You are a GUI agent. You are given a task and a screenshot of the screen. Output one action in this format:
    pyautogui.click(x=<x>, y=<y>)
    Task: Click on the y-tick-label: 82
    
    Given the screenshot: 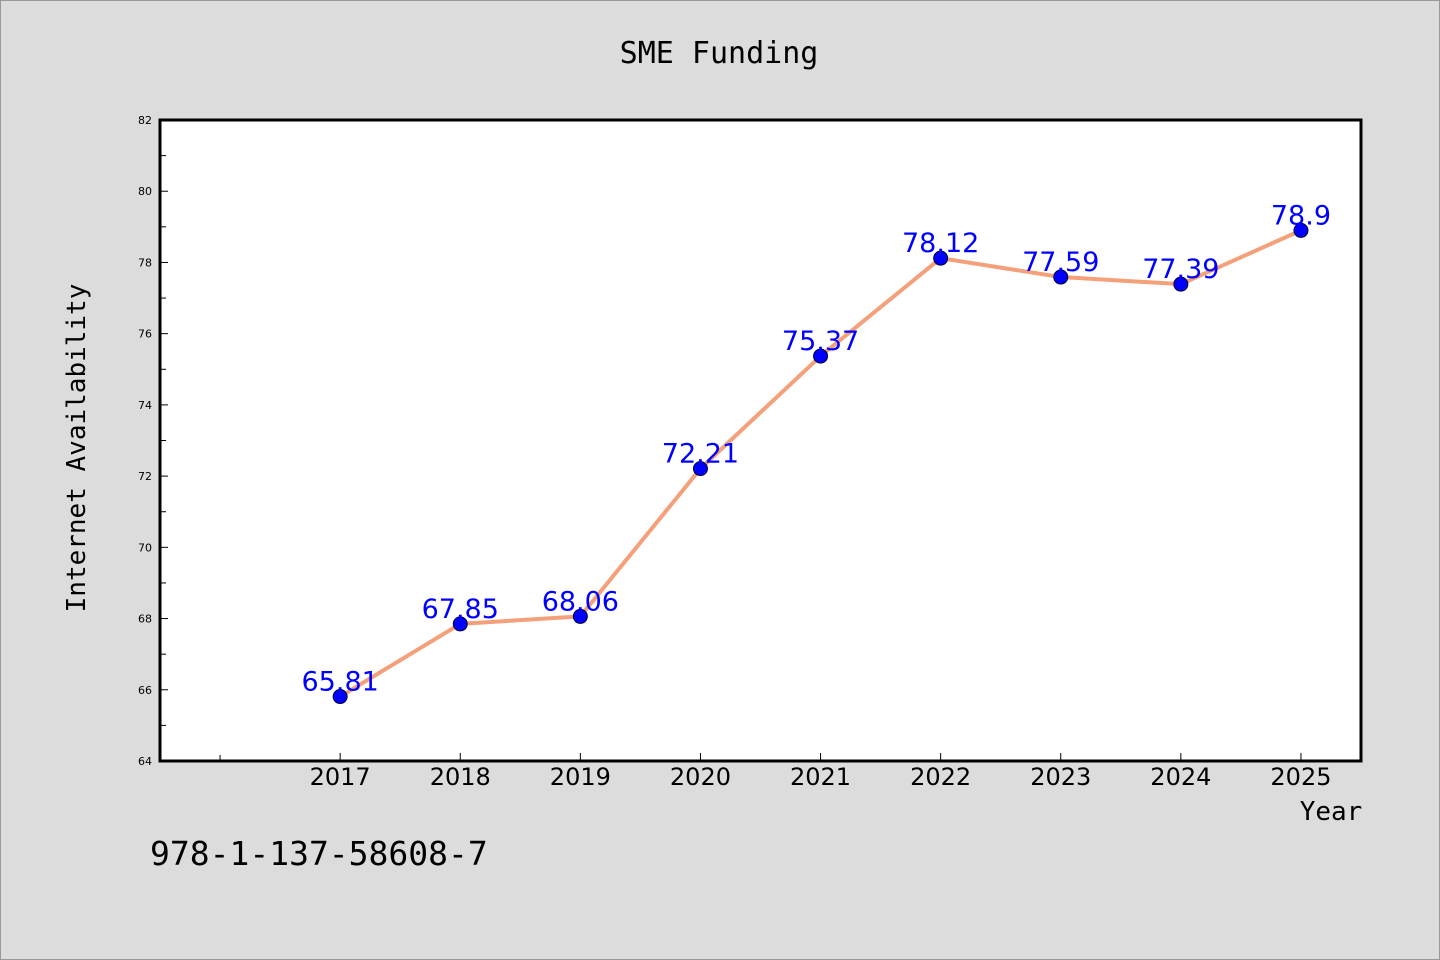 What is the action you would take?
    pyautogui.click(x=145, y=120)
    